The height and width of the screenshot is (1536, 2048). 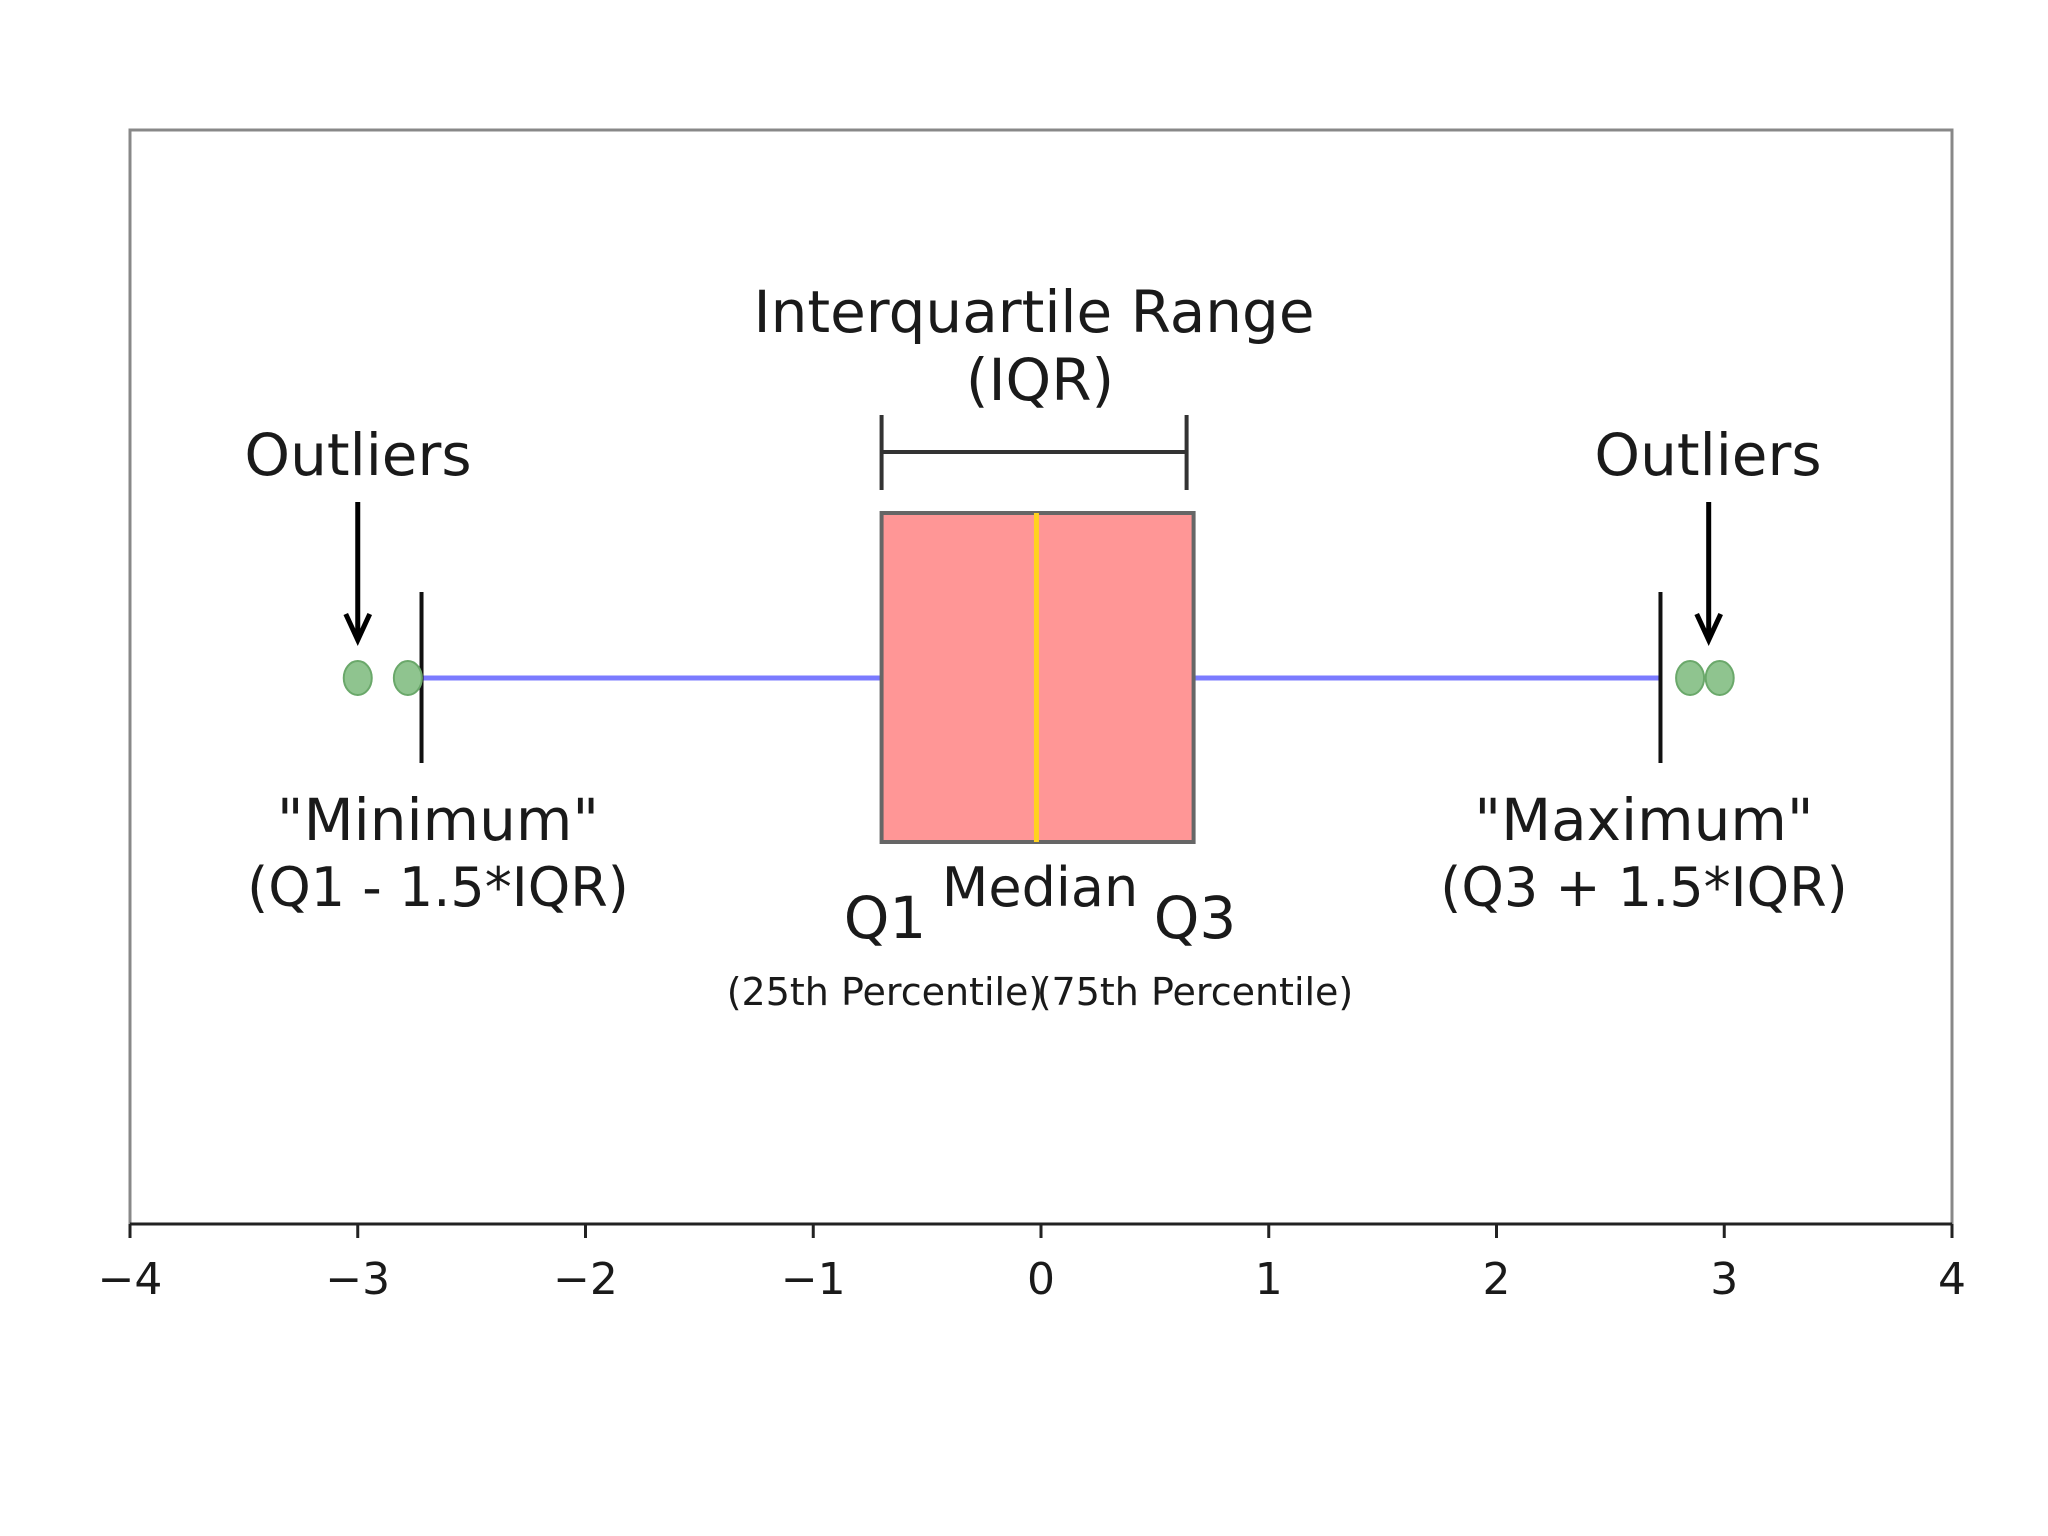 What do you see at coordinates (438, 887) in the screenshot?
I see `minimum-formula: (Q1 - 1.5*IQR)` at bounding box center [438, 887].